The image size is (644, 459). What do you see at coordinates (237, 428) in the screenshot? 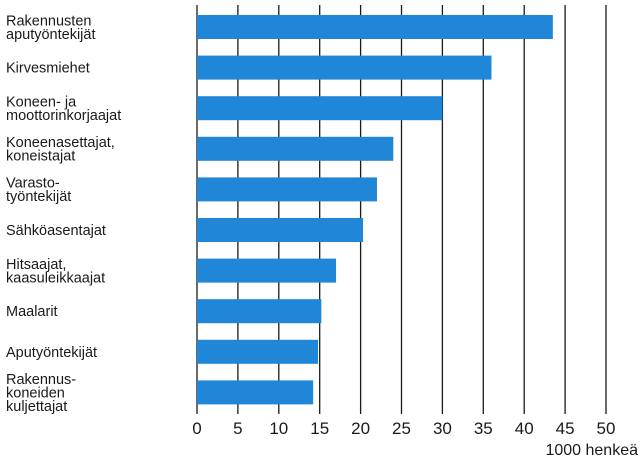
I see `x-tick-label: 5` at bounding box center [237, 428].